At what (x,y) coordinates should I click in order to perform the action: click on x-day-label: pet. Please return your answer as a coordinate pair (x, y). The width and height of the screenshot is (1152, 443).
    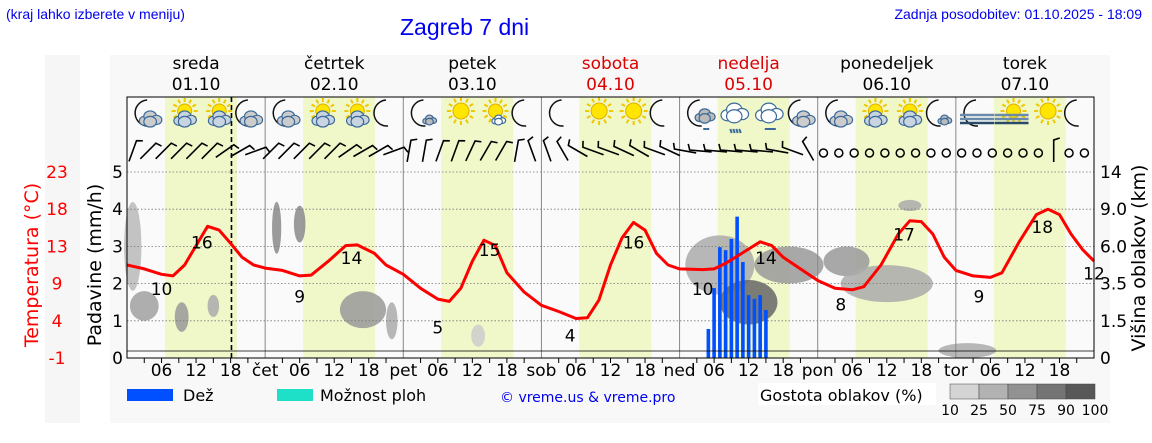
    Looking at the image, I should click on (403, 371).